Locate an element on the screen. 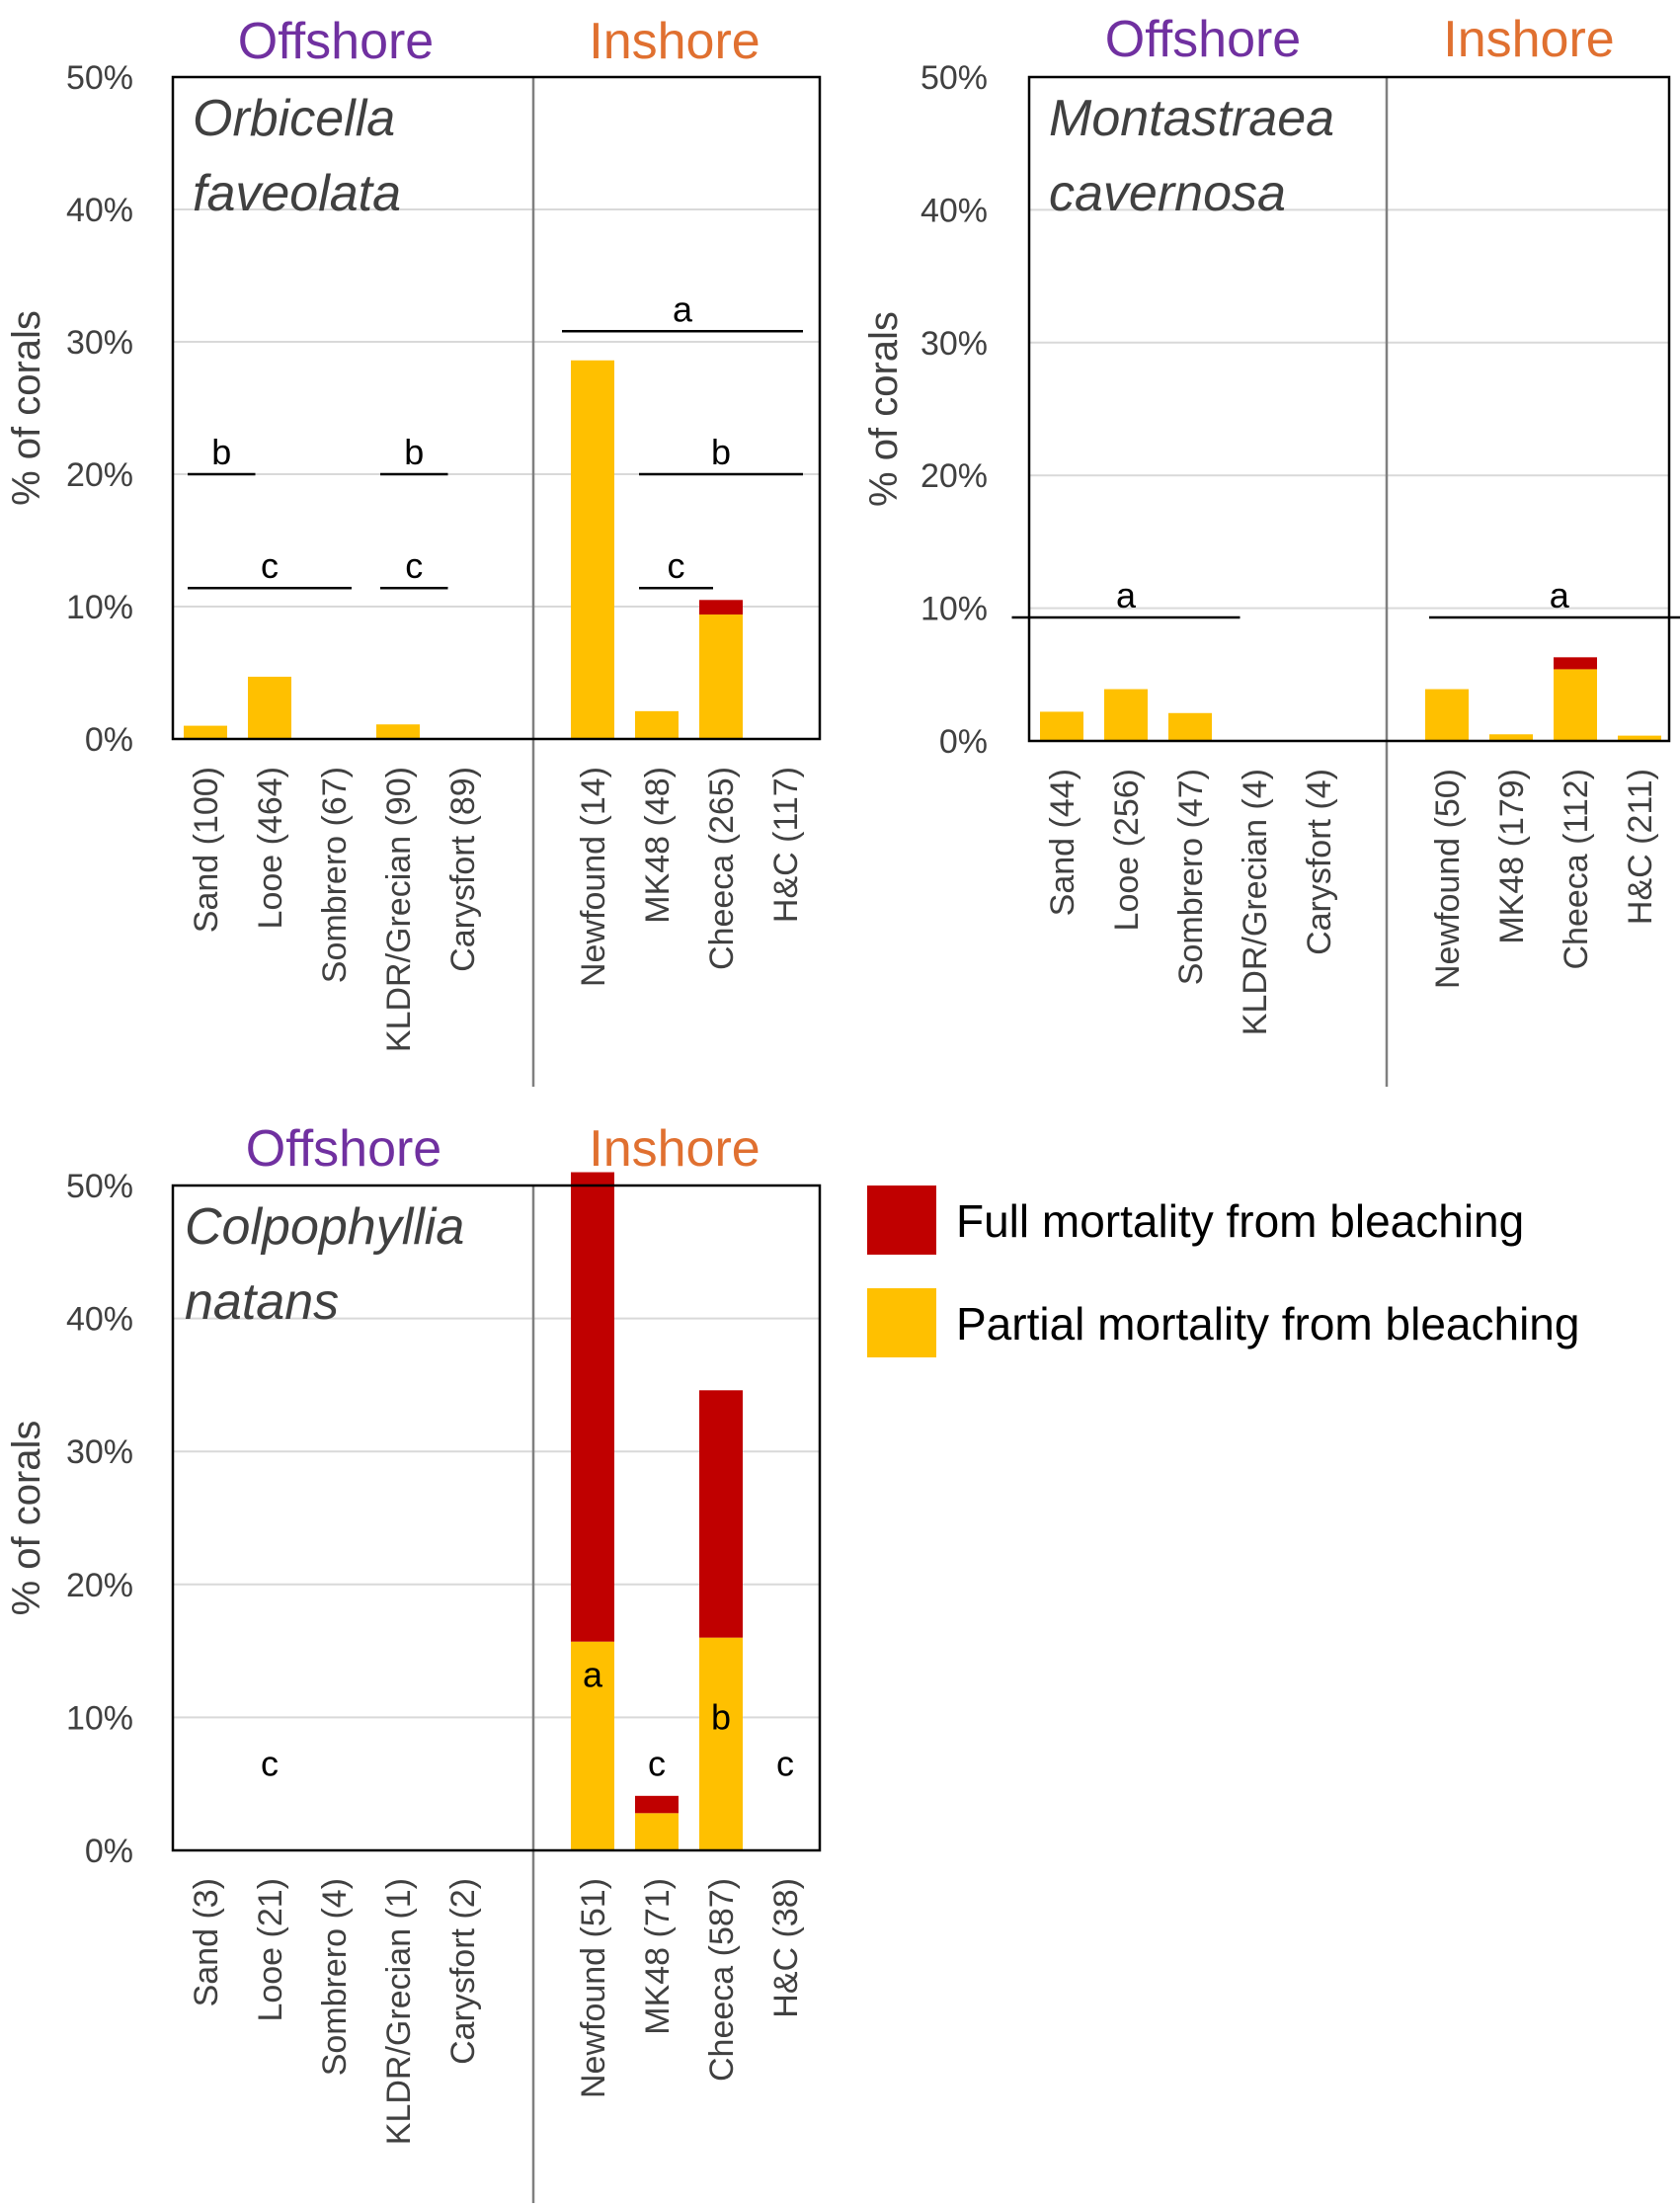  category-label: Carysfort (4) is located at coordinates (1319, 862).